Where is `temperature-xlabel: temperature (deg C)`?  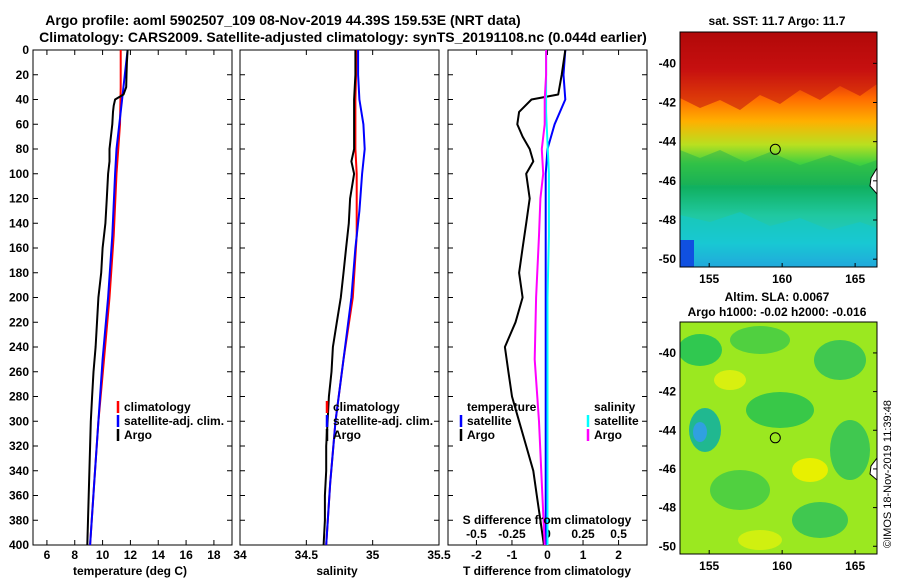
temperature-xlabel: temperature (deg C) is located at coordinates (130, 571).